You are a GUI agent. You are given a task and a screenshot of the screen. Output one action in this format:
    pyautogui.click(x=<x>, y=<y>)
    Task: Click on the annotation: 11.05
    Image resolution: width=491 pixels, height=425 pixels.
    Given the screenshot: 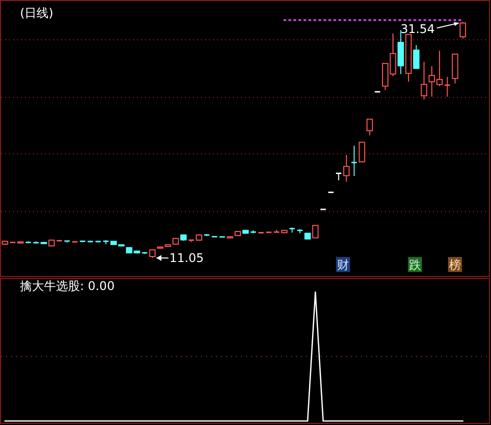 What is the action you would take?
    pyautogui.click(x=186, y=258)
    